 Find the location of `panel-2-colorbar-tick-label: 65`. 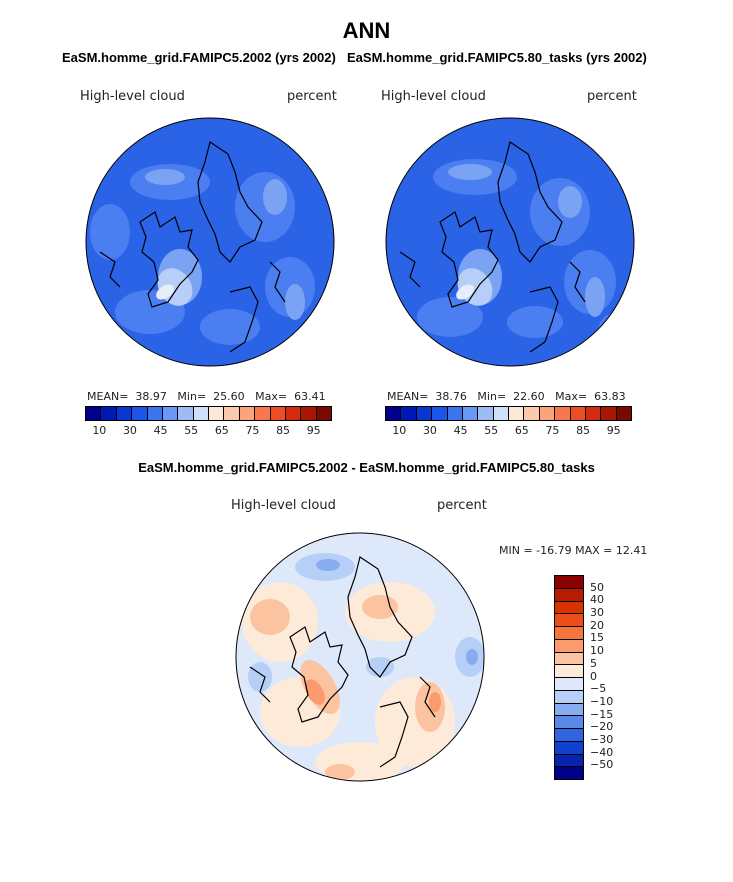

panel-2-colorbar-tick-label: 65 is located at coordinates (521, 430).